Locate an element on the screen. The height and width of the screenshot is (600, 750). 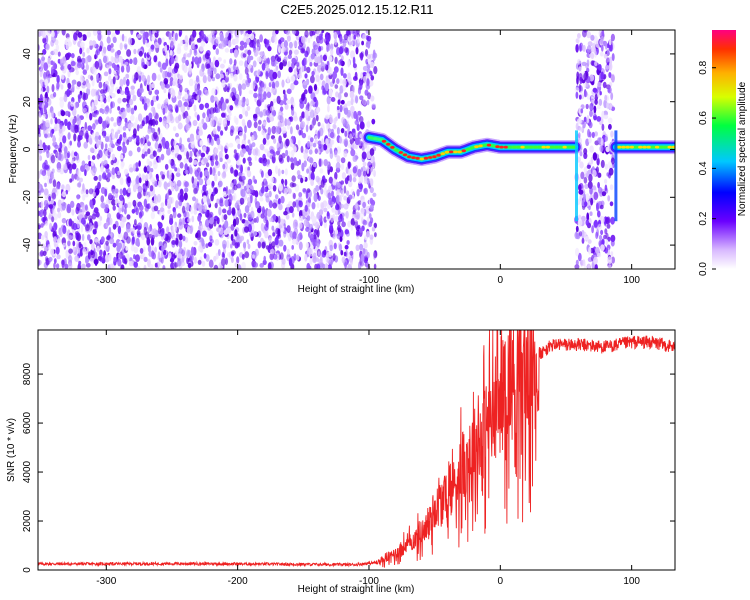
y-tick-label: 2000 is located at coordinates (27, 520).